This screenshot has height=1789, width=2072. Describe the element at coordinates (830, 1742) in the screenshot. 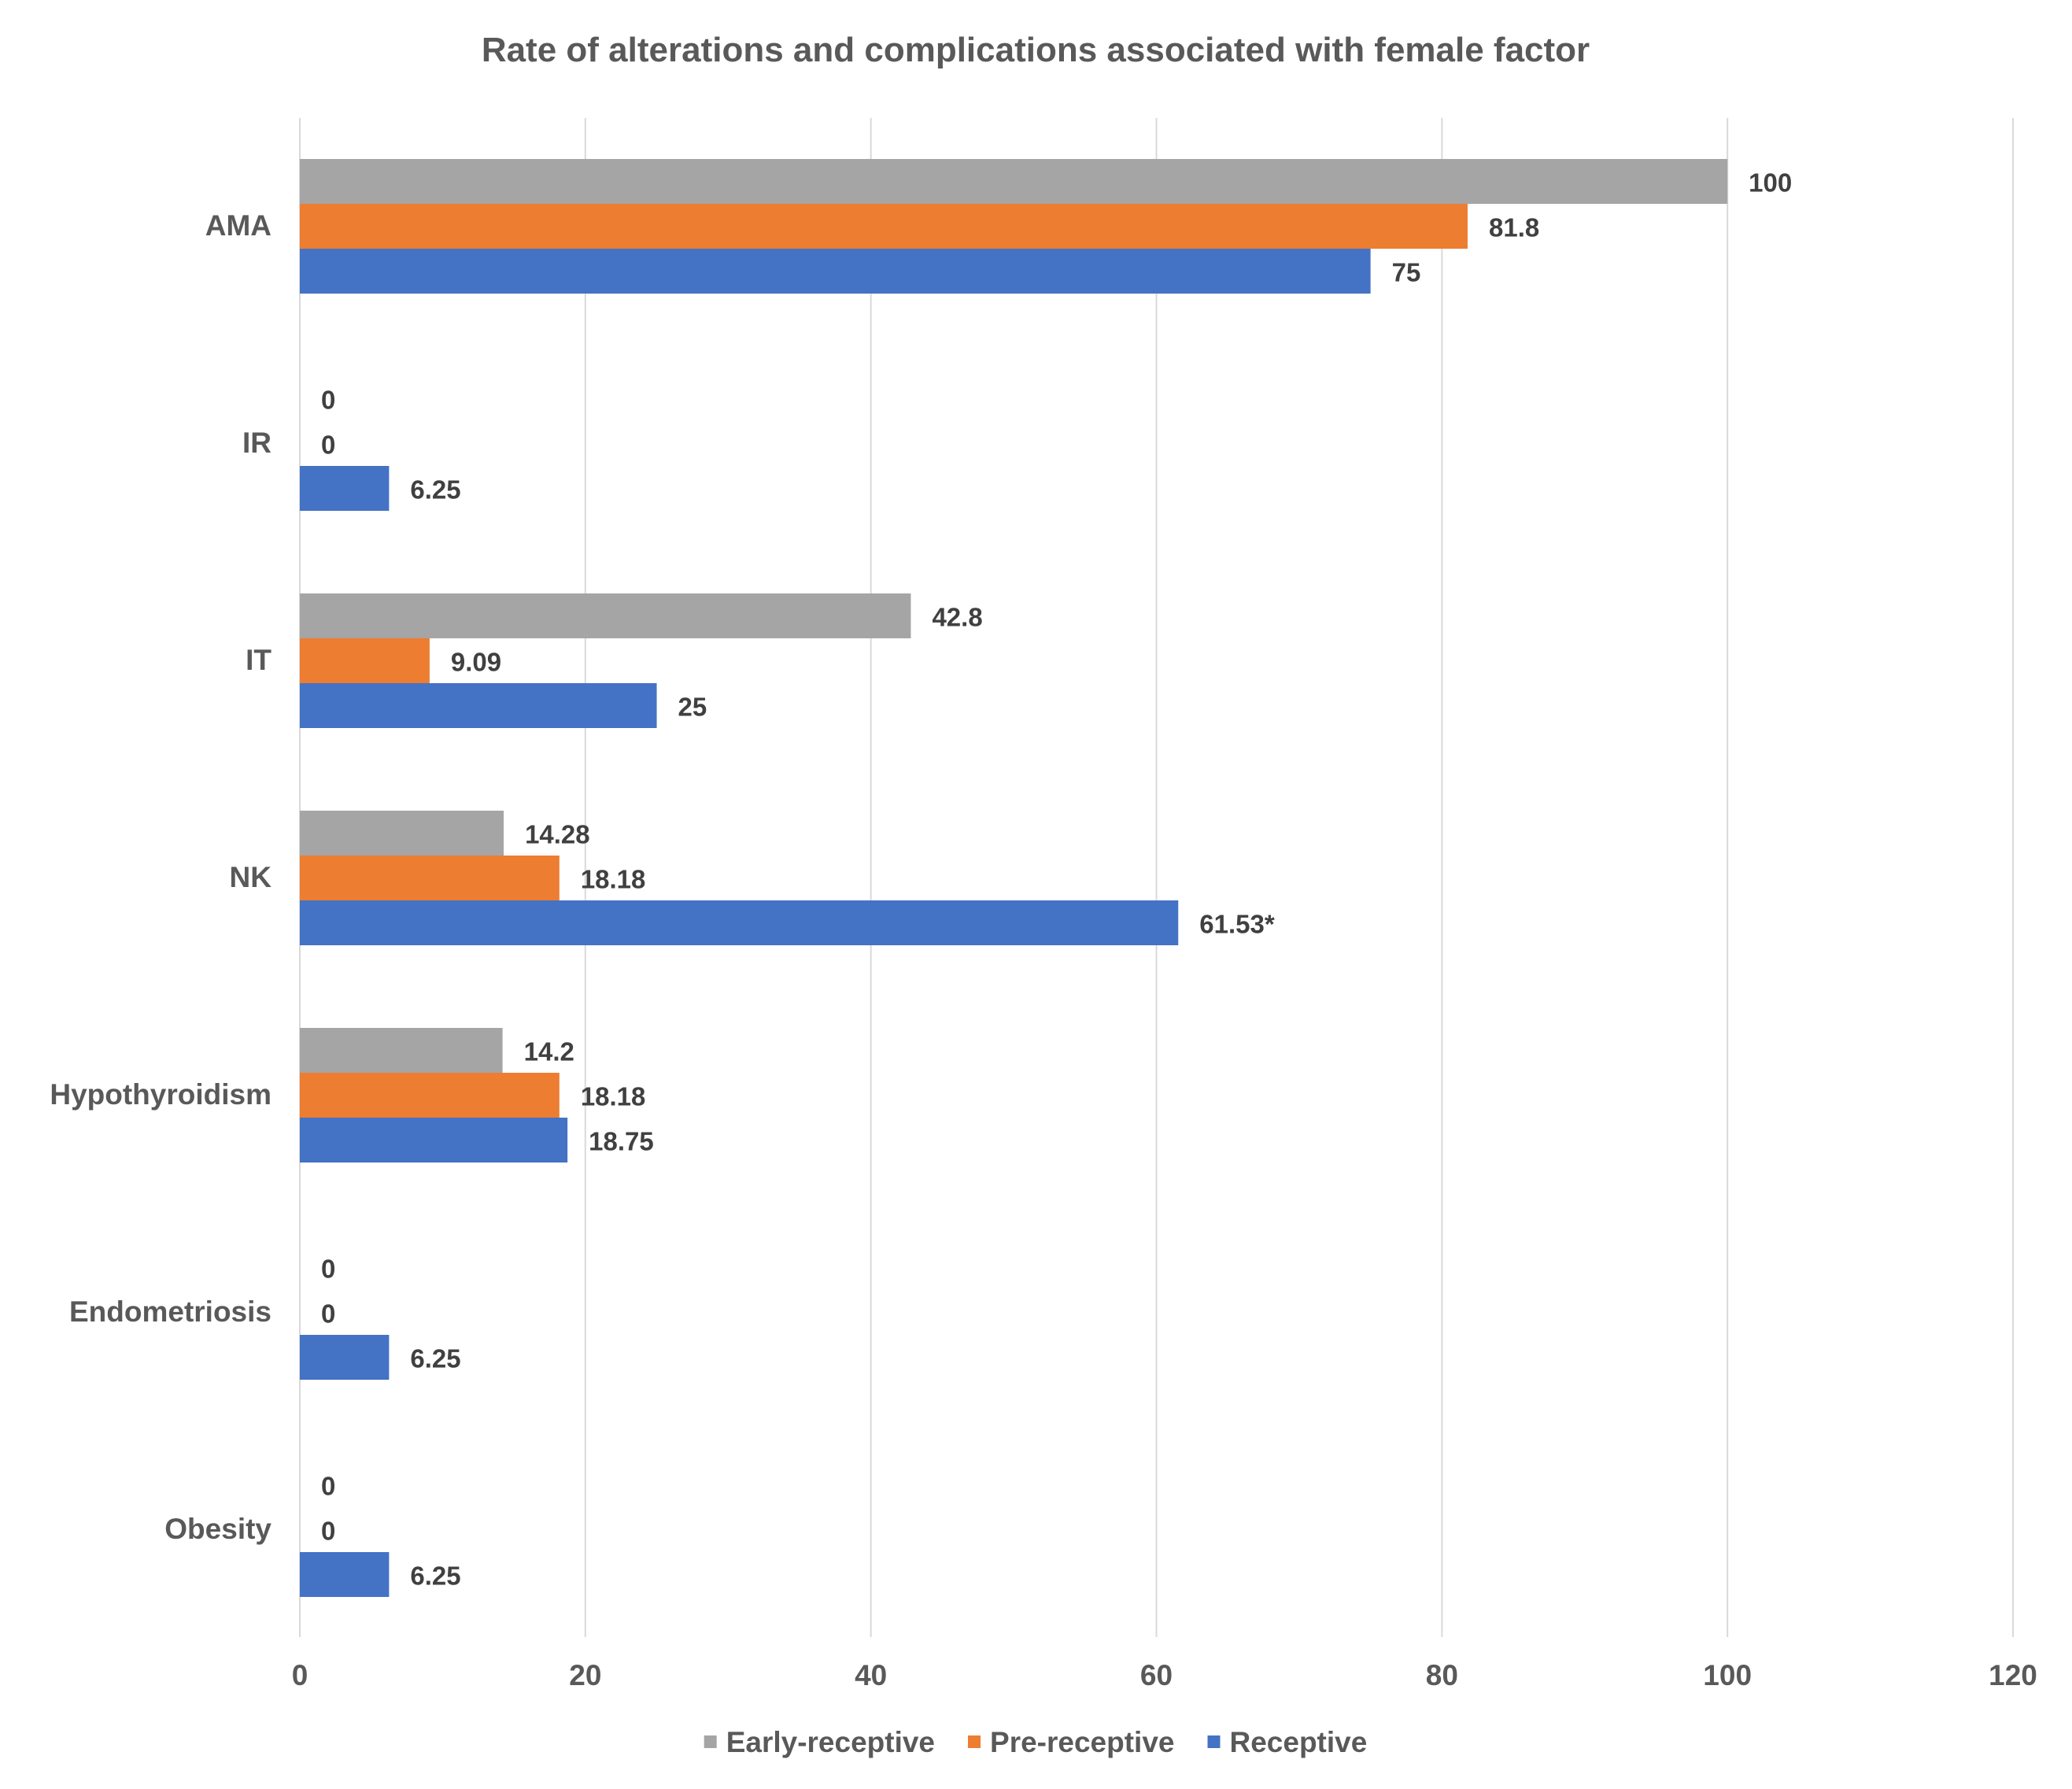

I see `legend-label: Early-receptive` at that location.